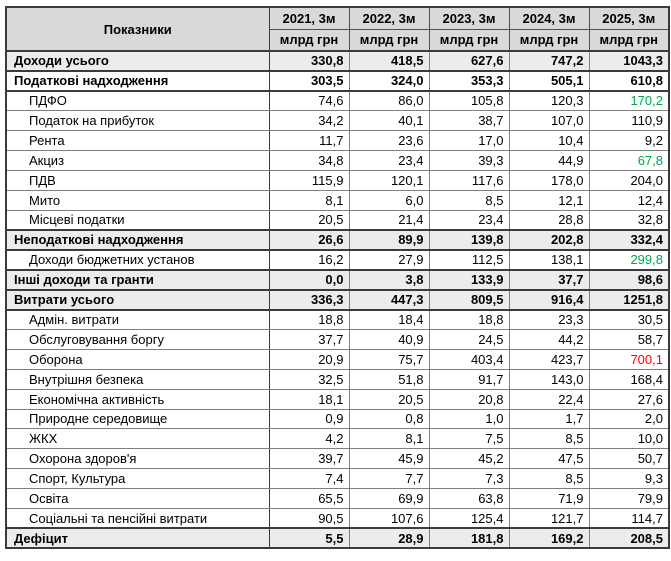  Describe the element at coordinates (309, 439) in the screenshot. I see `row-value: 4,2` at that location.